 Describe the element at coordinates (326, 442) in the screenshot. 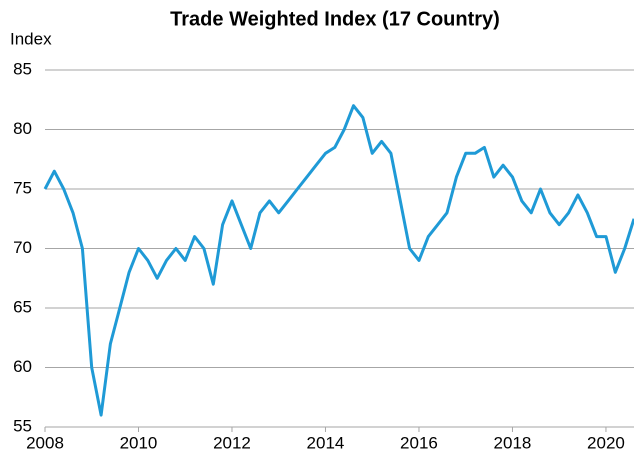

I see `x-tick-label: 2014` at that location.